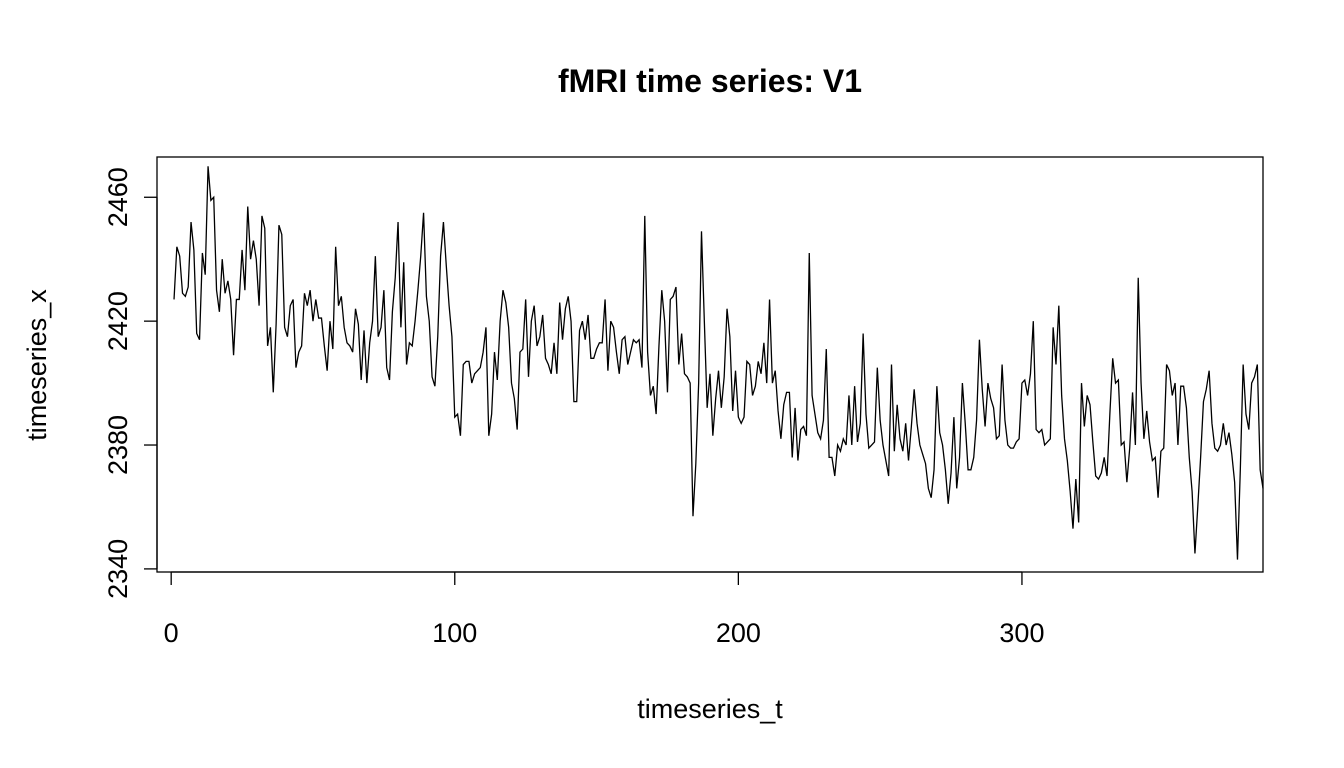 This screenshot has width=1344, height=768. What do you see at coordinates (171, 633) in the screenshot?
I see `x-tick-label: 0` at bounding box center [171, 633].